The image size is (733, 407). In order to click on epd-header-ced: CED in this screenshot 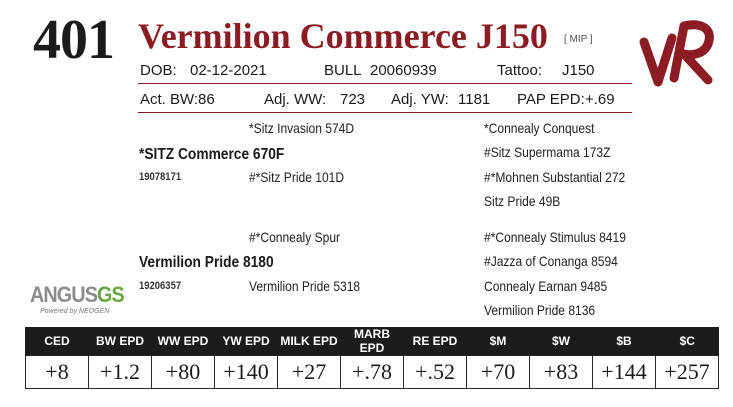, I will do `click(57, 341)`.